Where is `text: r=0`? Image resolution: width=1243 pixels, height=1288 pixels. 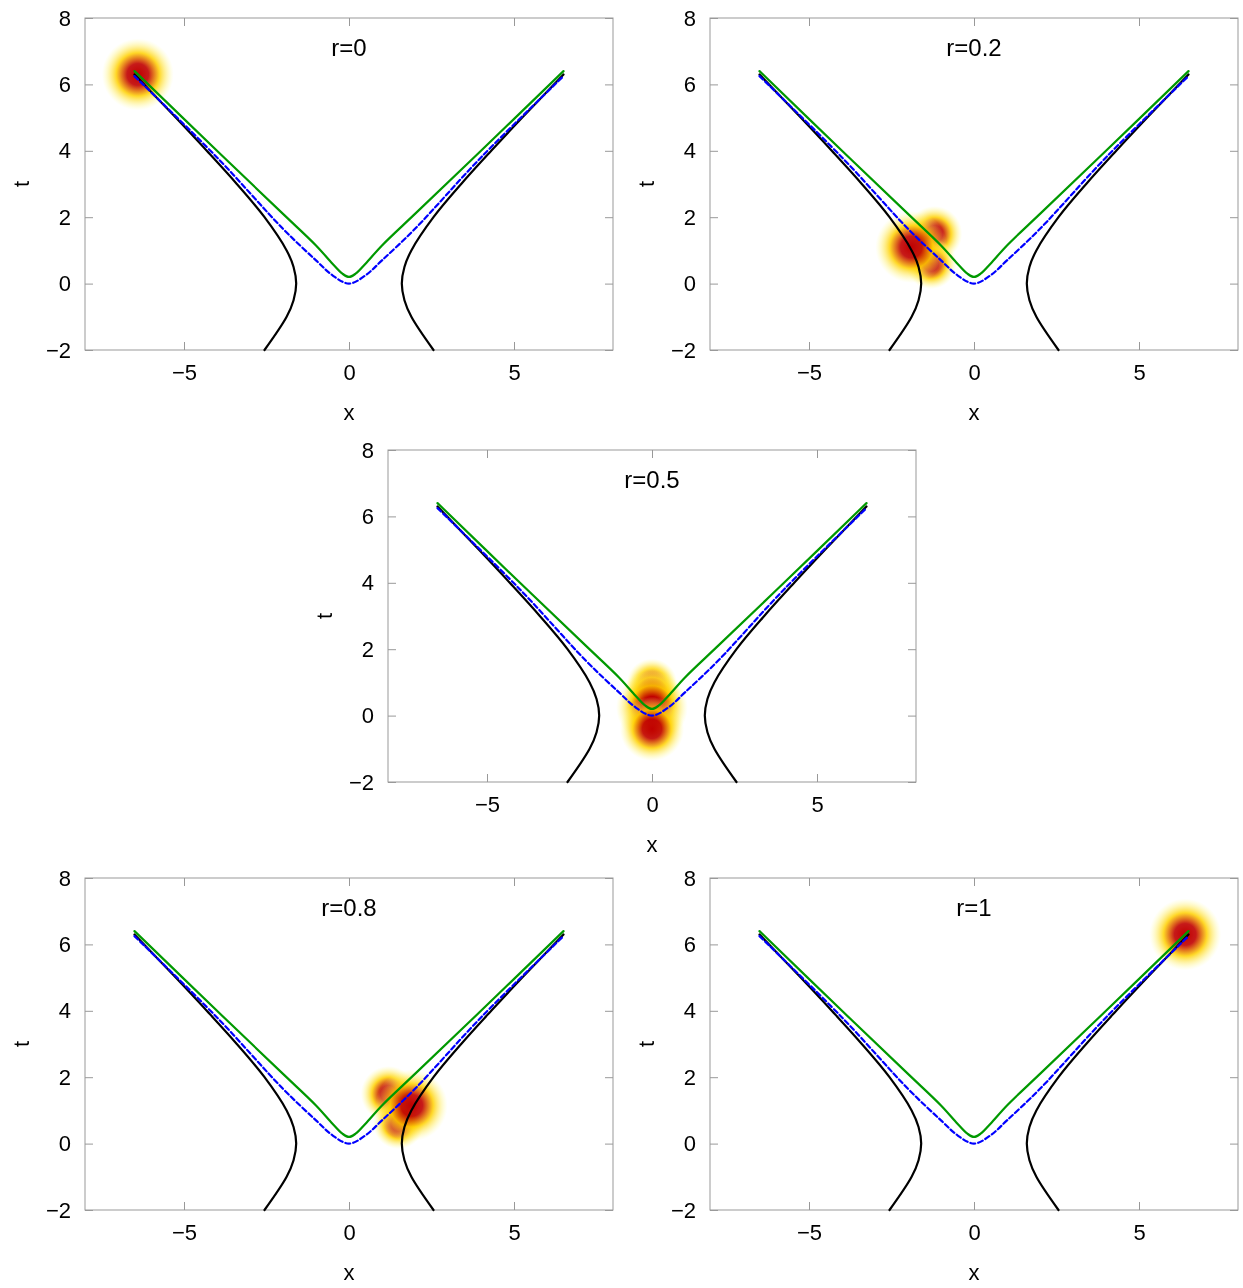 text: r=0 is located at coordinates (349, 47).